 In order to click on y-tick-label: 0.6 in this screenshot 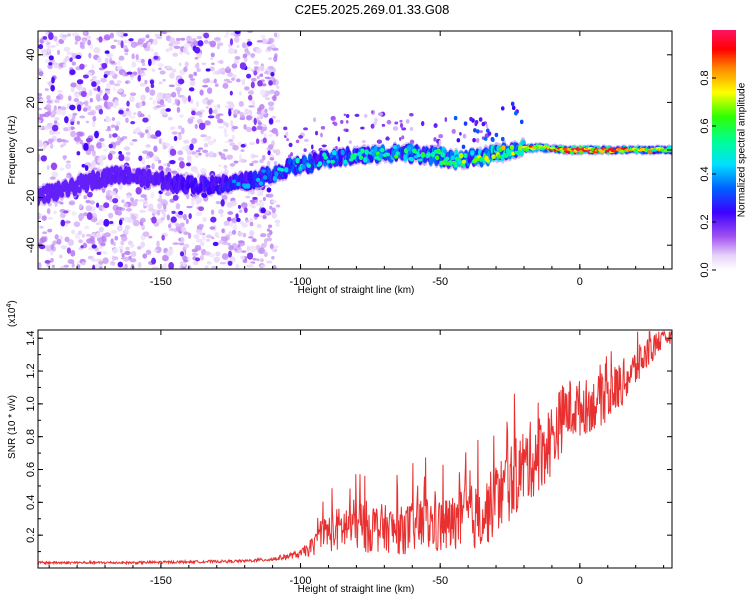, I will do `click(31, 469)`.